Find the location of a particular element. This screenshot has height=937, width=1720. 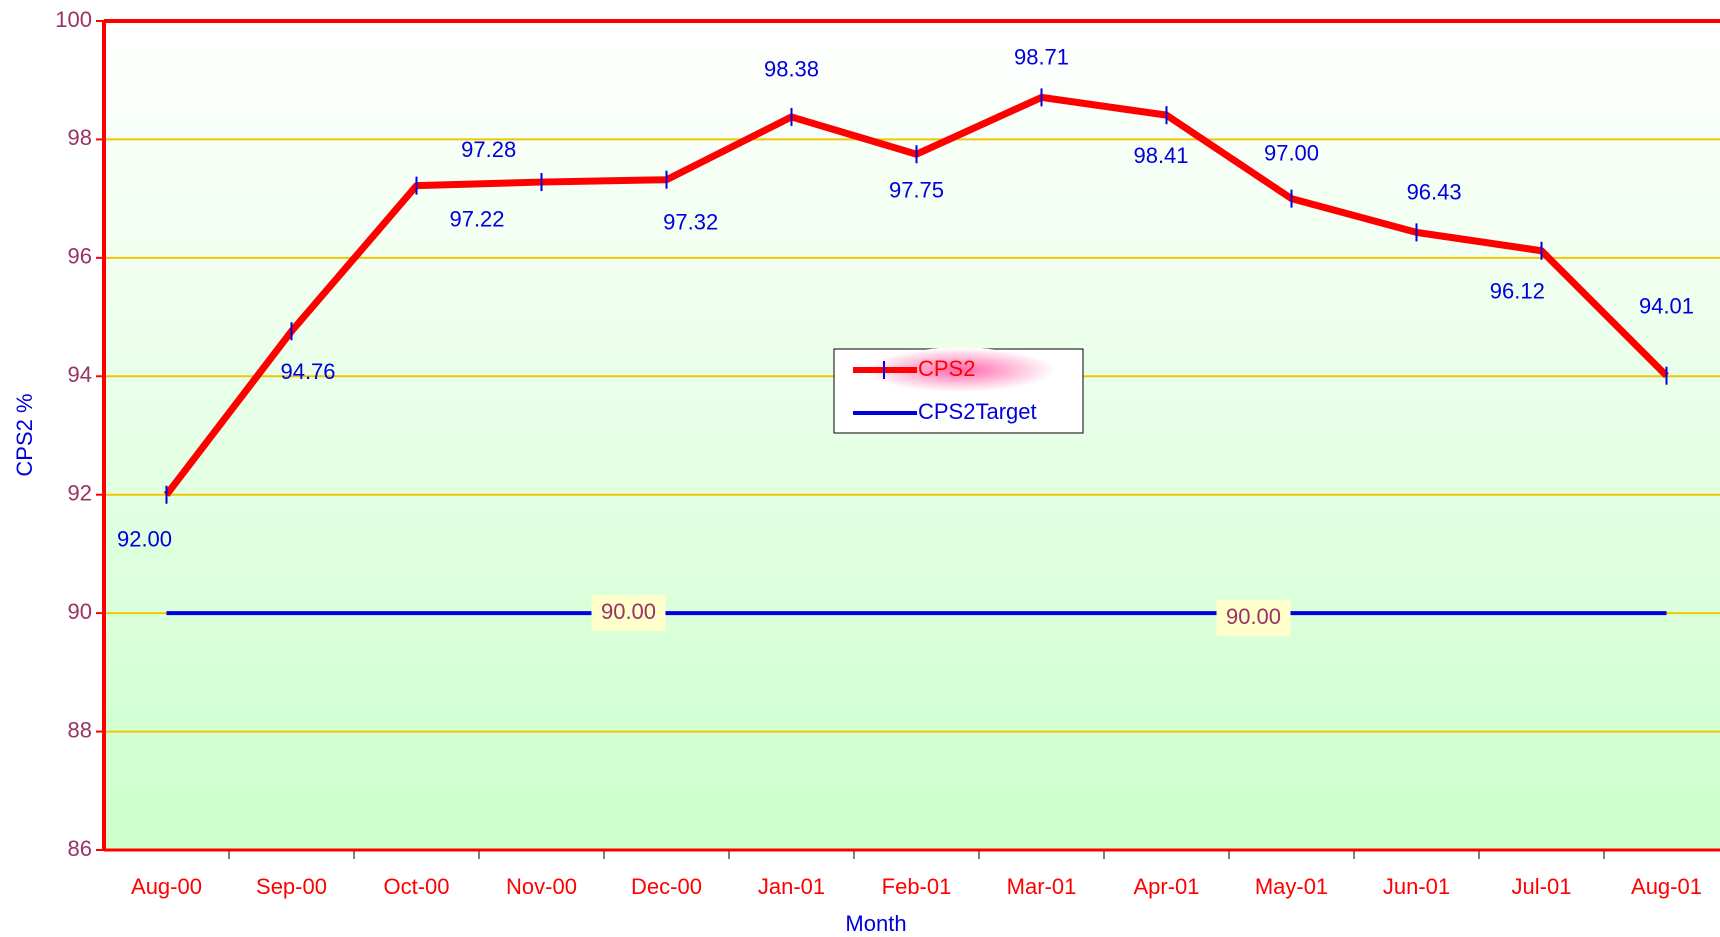

x-tick-label: Feb-01 is located at coordinates (917, 886).